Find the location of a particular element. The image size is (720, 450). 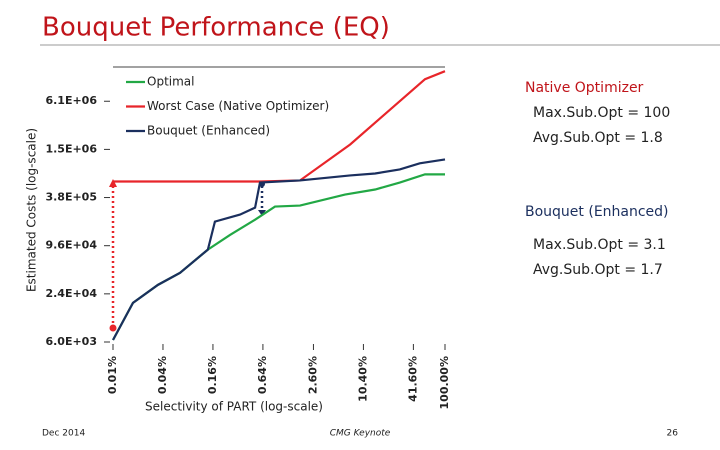

annotation: Max.Sub.Opt = 3.1 is located at coordinates (599, 245).